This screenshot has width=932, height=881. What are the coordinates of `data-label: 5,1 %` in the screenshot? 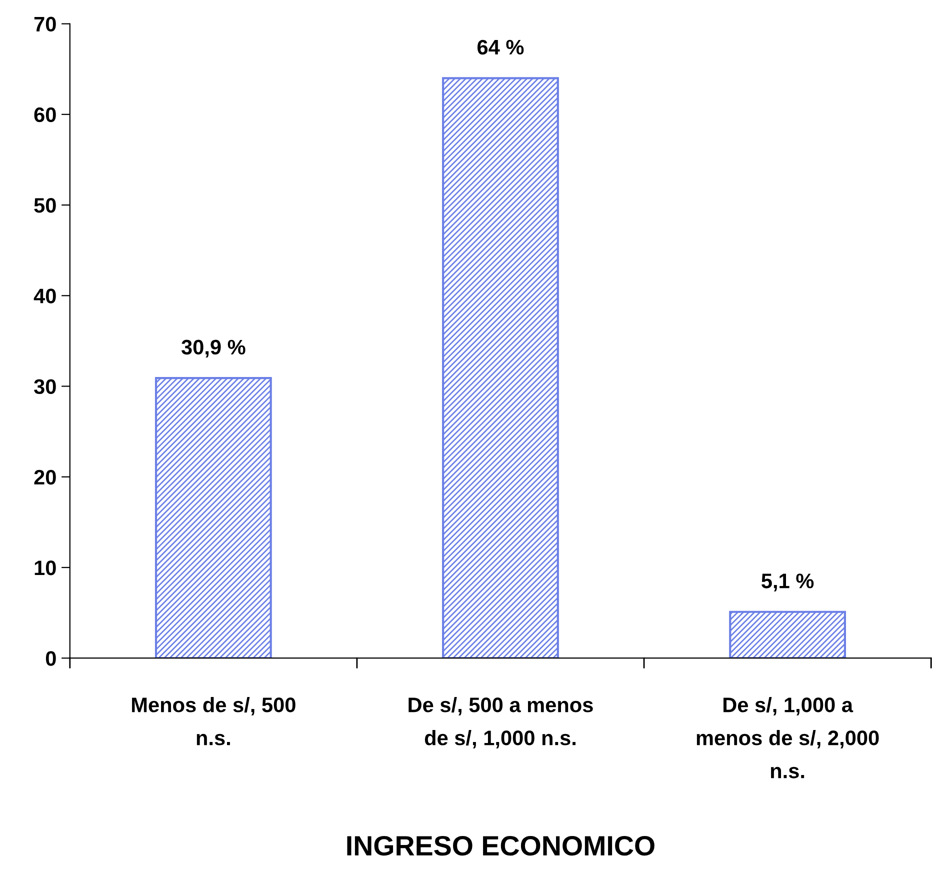 It's located at (788, 583).